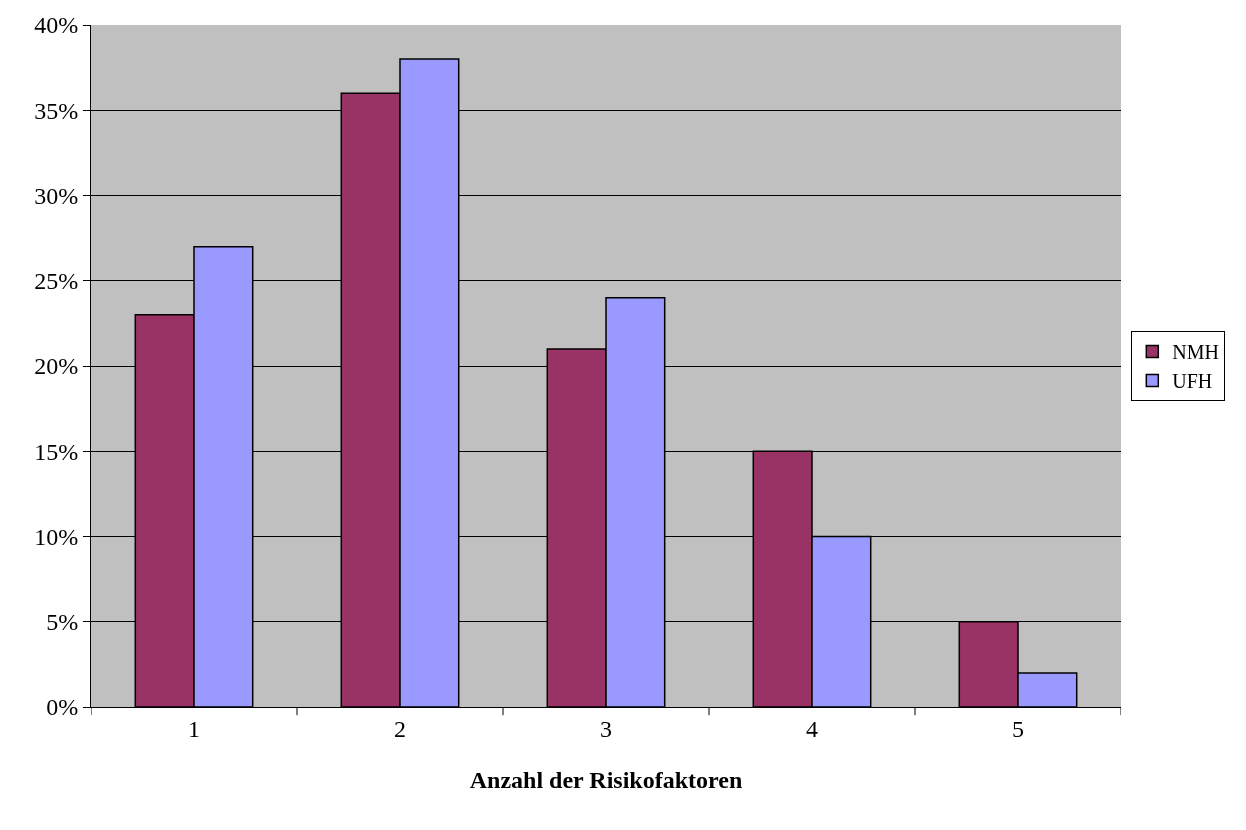  Describe the element at coordinates (1195, 352) in the screenshot. I see `legend-label: NMH` at that location.